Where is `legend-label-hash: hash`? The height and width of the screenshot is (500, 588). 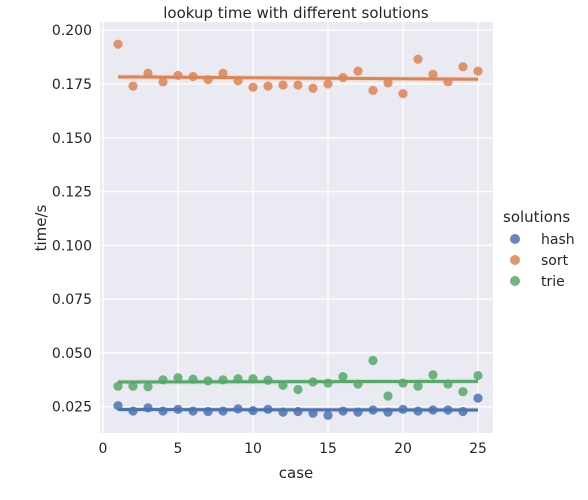 legend-label-hash: hash is located at coordinates (558, 240).